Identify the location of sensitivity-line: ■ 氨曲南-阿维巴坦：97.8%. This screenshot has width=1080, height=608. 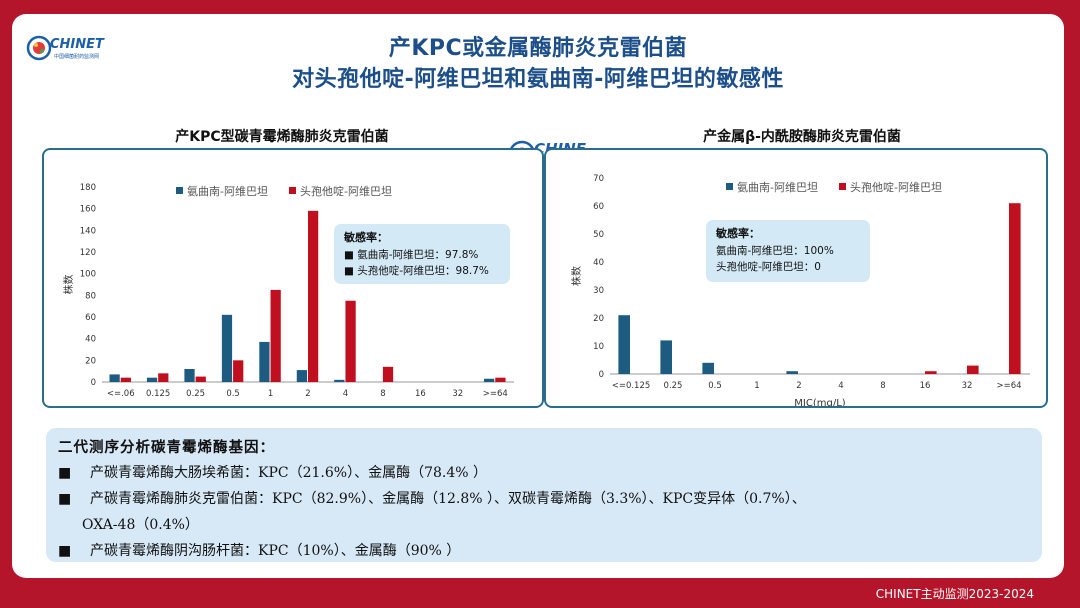
(411, 254).